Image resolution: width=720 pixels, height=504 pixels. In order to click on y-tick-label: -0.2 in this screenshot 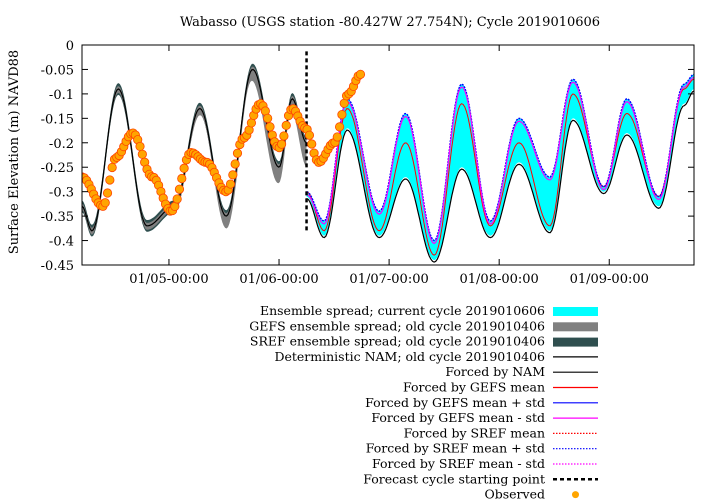, I will do `click(61, 144)`.